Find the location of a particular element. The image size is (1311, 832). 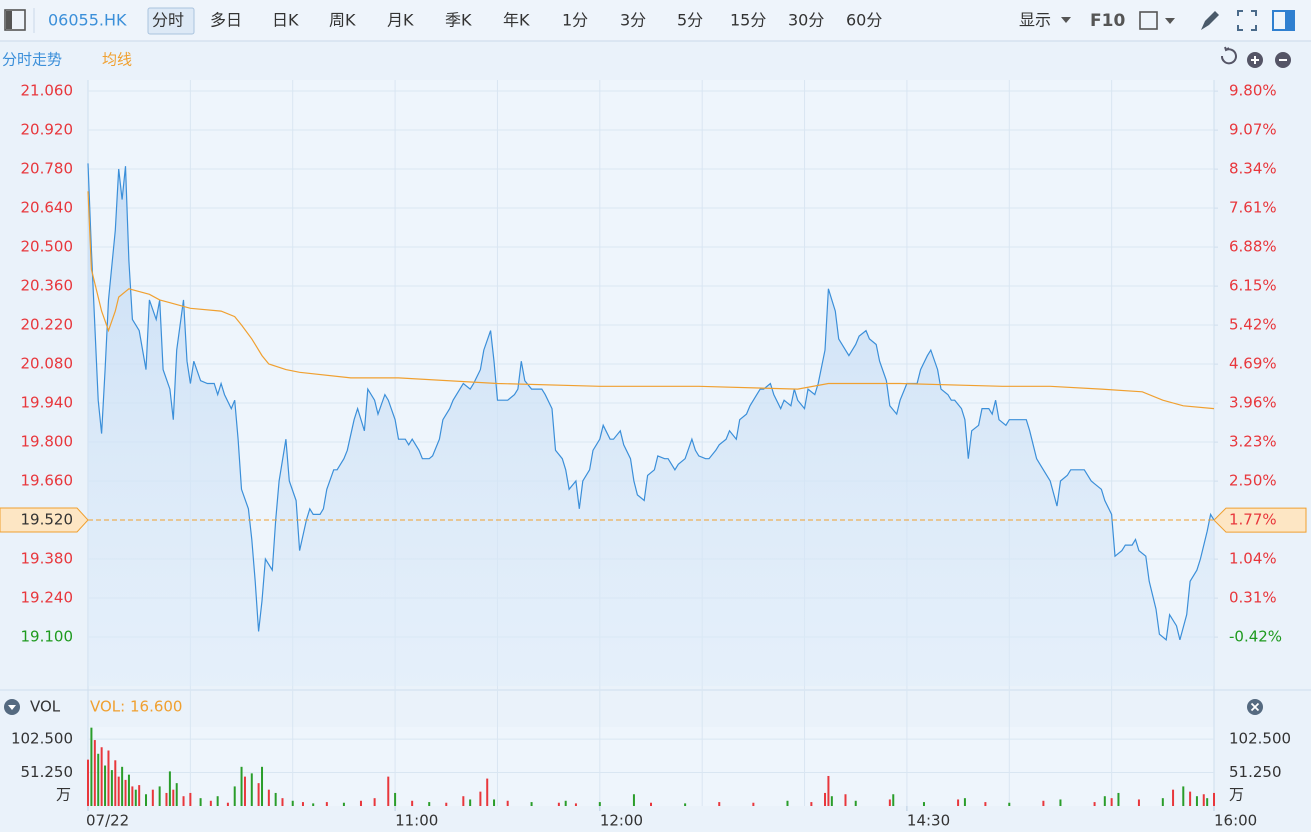

tab: 分时 is located at coordinates (168, 20).